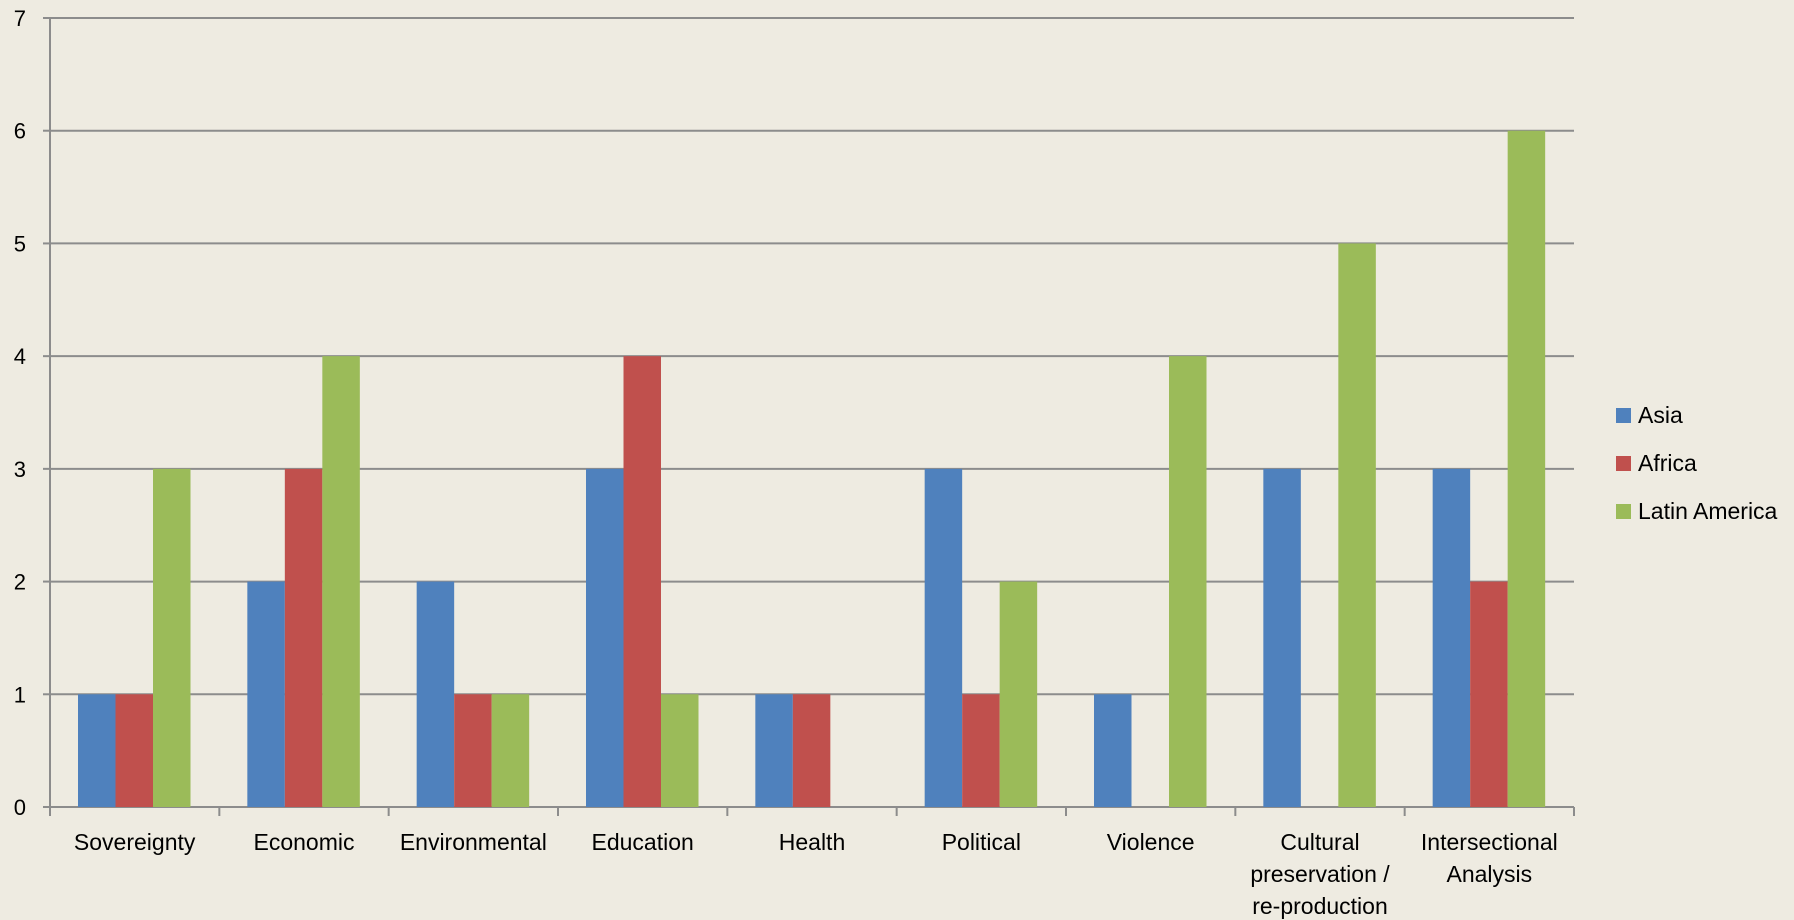 Image resolution: width=1794 pixels, height=920 pixels. I want to click on x-category-label-line: re-production, so click(1320, 906).